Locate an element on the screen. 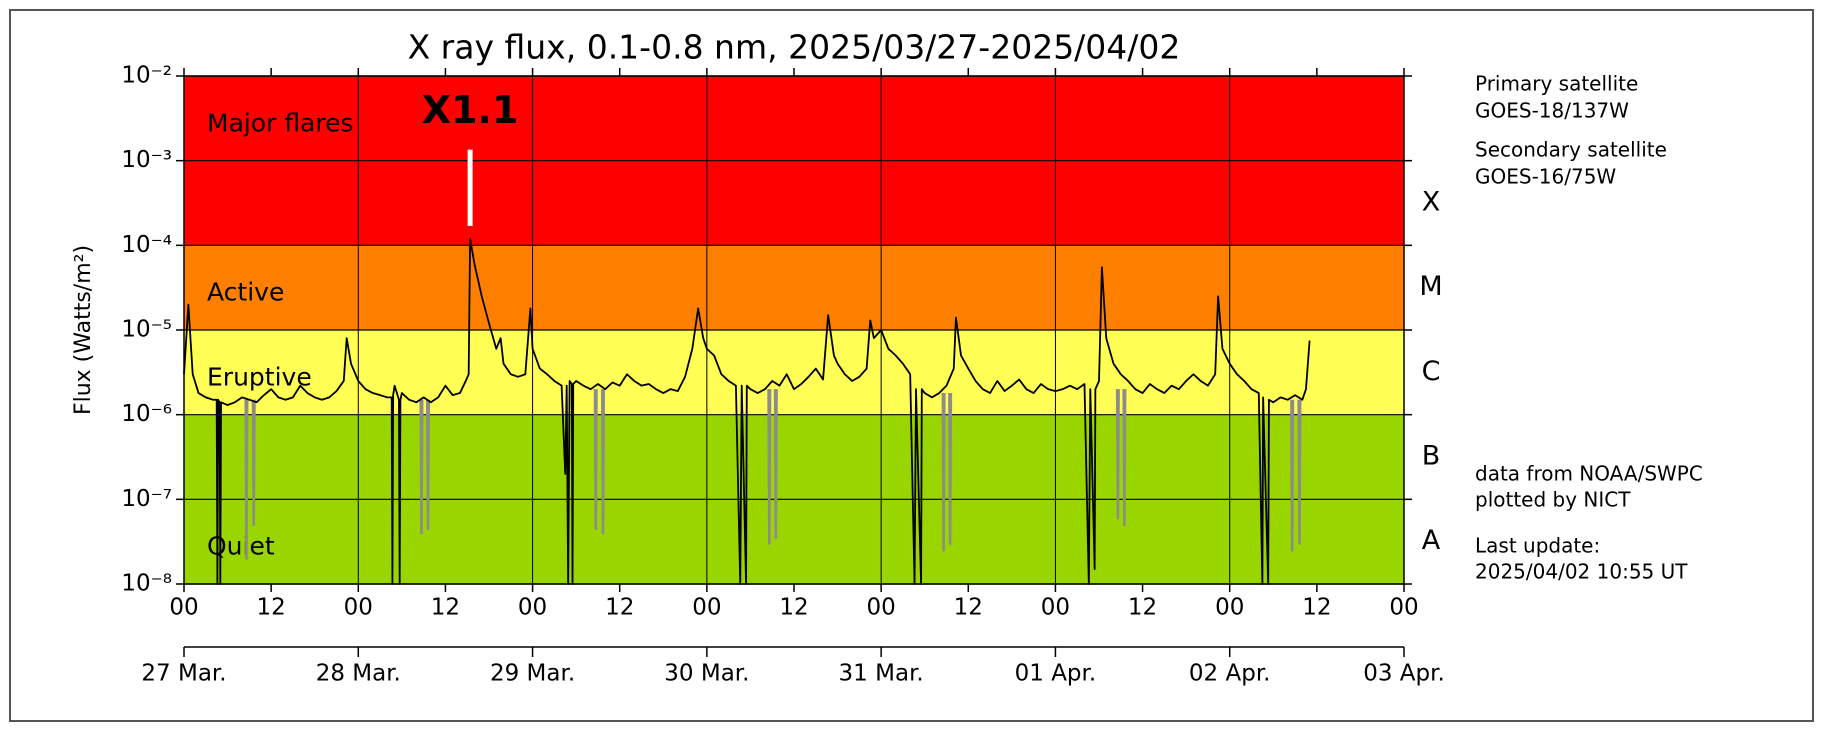  band-label: Active is located at coordinates (245, 292).